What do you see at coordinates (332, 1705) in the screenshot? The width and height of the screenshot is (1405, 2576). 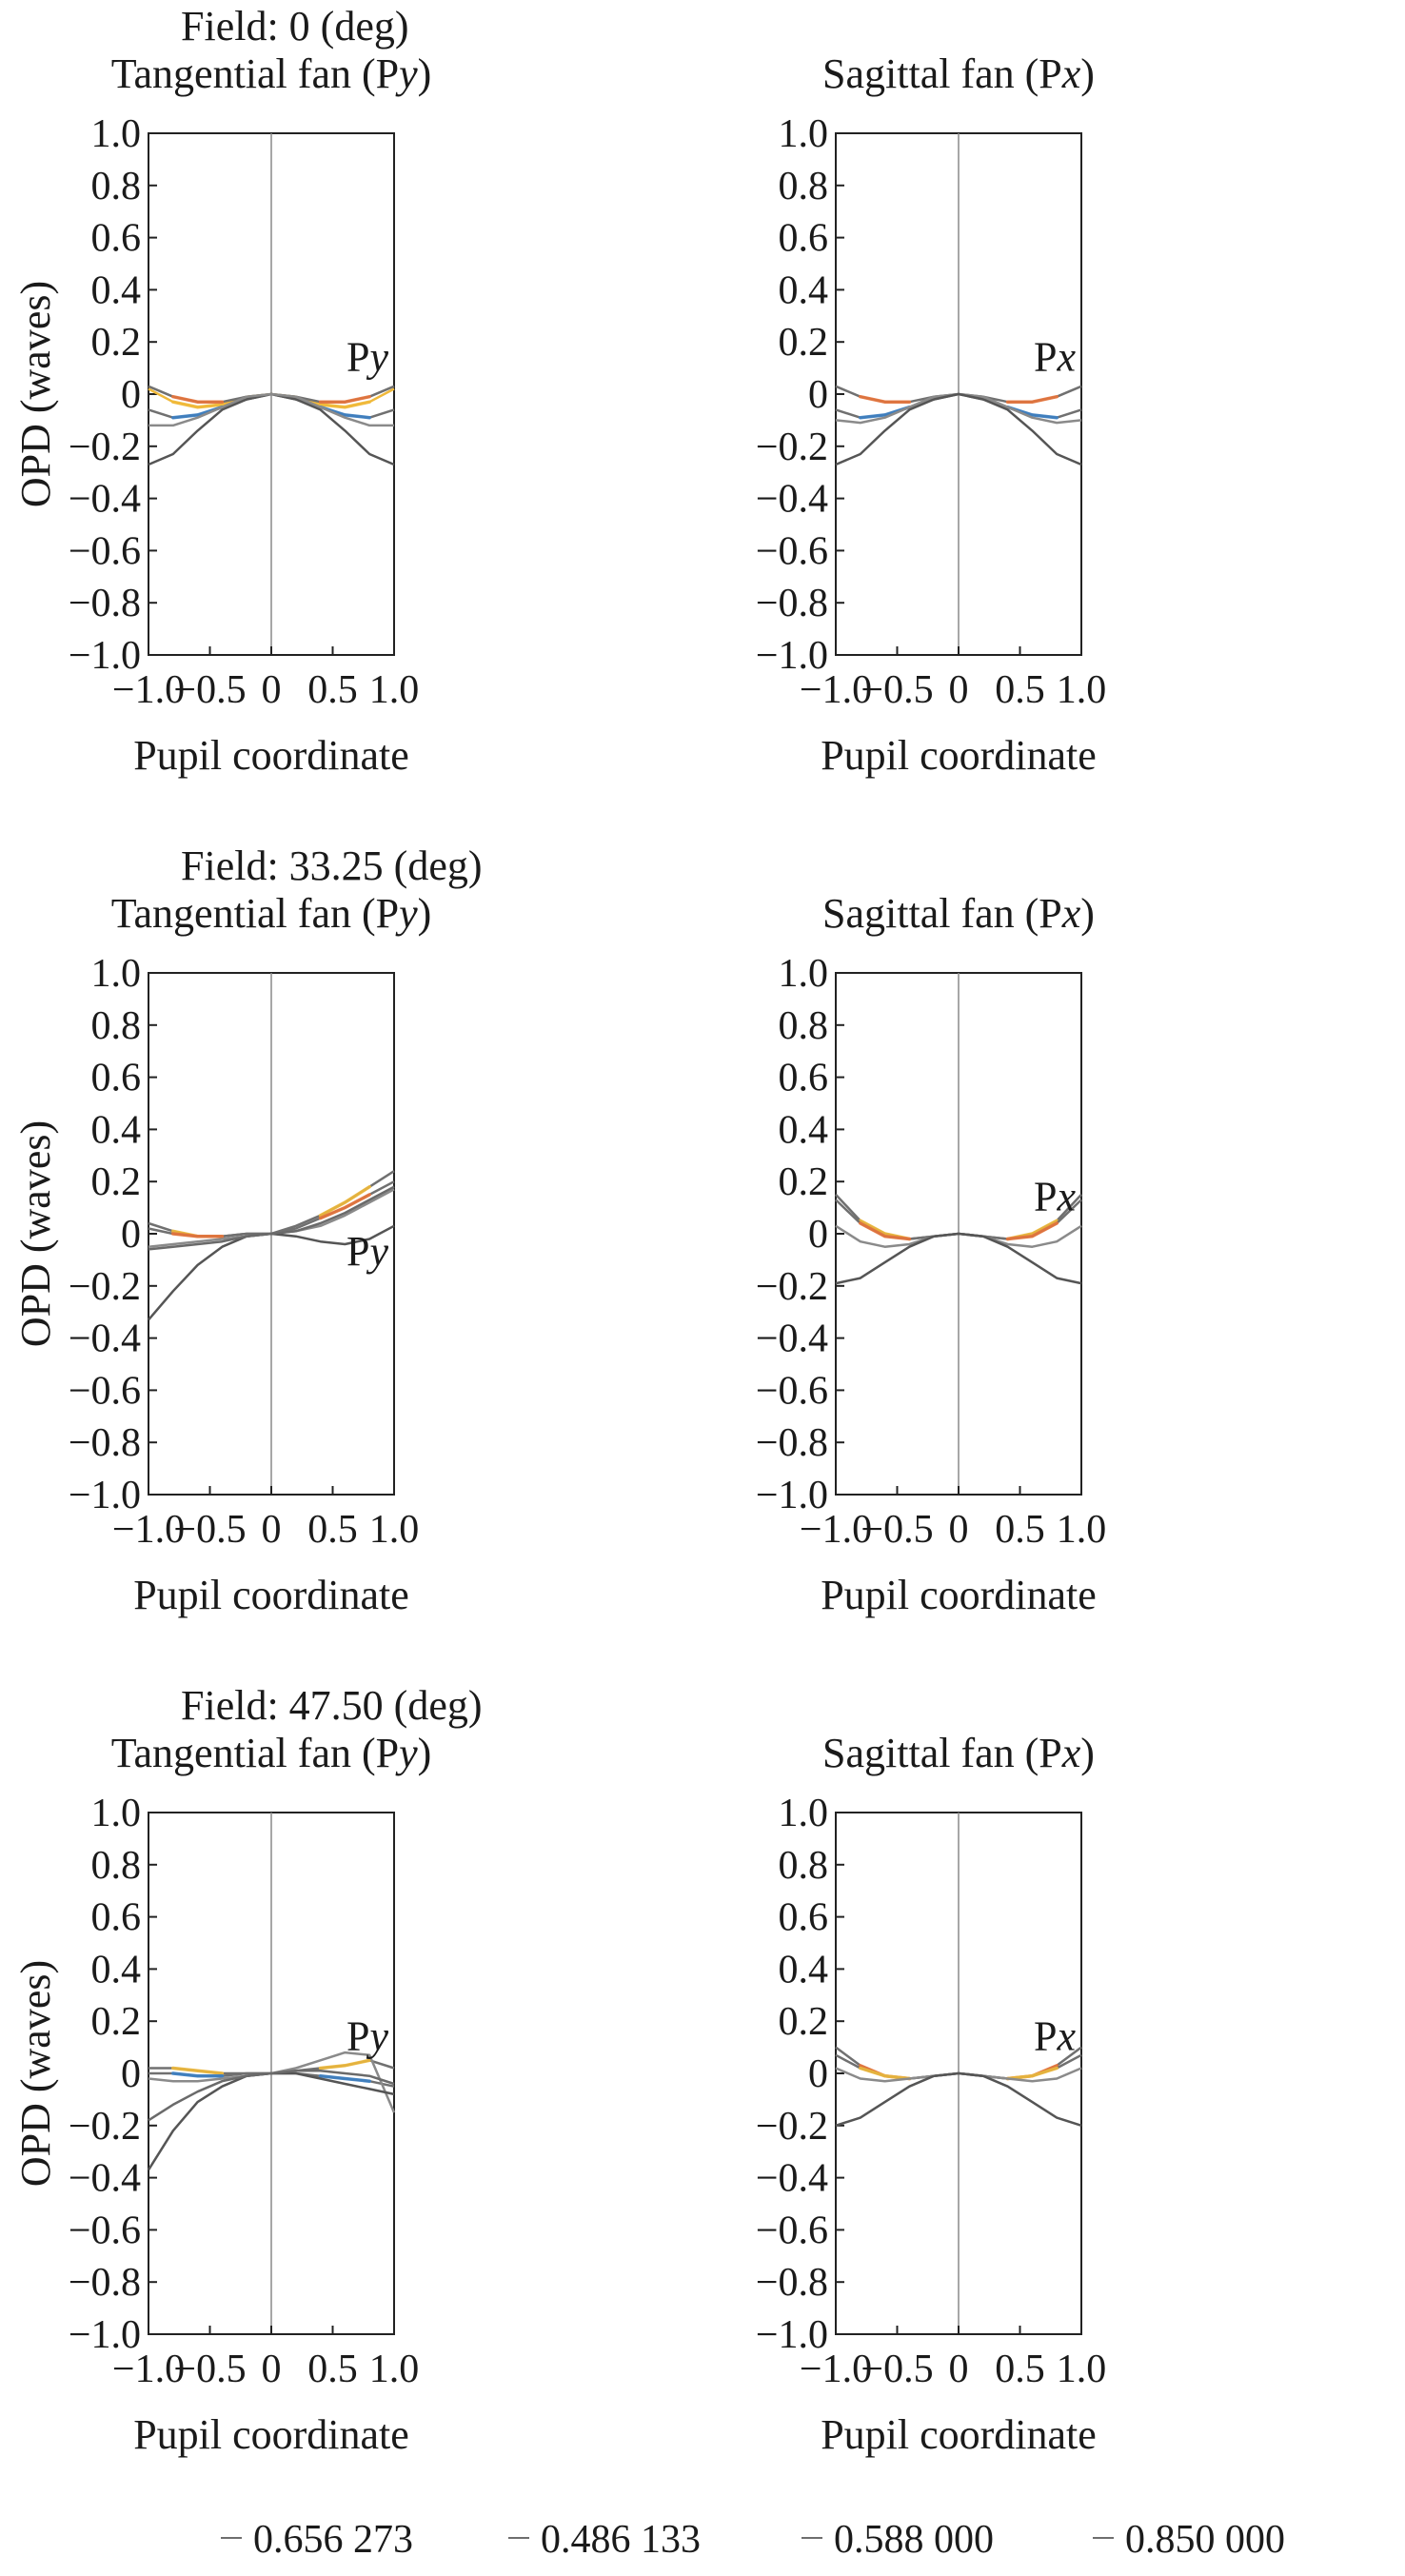 I see `field-label: Field: 47.50 (deg)` at bounding box center [332, 1705].